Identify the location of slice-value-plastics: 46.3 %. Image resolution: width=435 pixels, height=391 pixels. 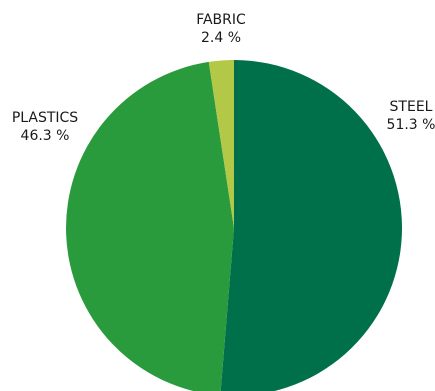
(45, 136).